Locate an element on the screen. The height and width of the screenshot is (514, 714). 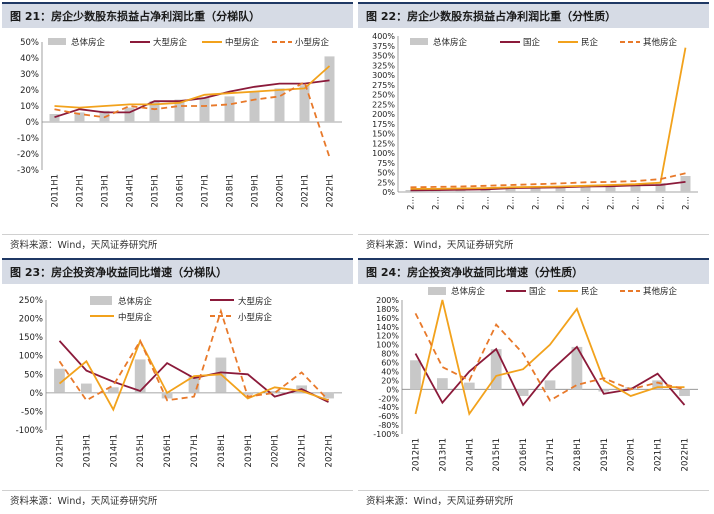
x-tick-label: 2016H1 is located at coordinates (524, 454).